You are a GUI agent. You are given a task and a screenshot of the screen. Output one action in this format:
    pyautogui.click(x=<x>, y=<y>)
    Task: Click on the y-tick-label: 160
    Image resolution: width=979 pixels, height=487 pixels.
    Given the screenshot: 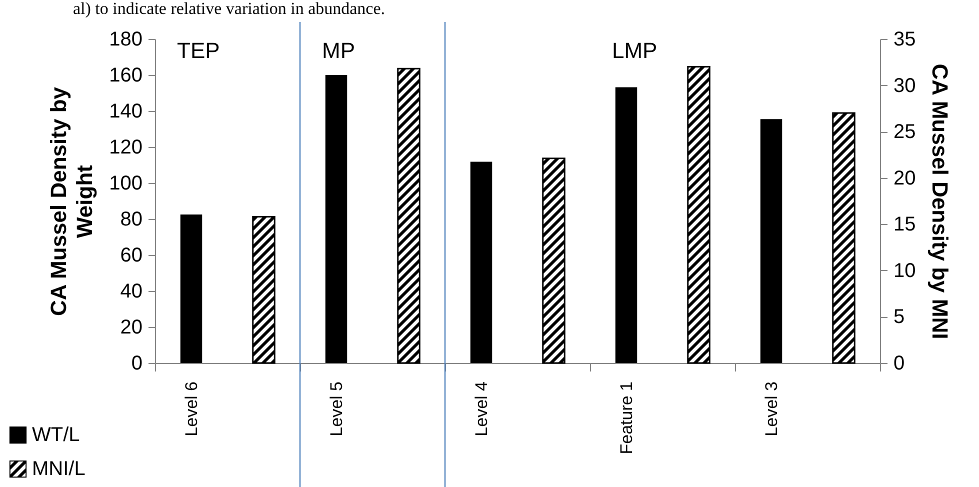 What is the action you would take?
    pyautogui.click(x=125, y=75)
    